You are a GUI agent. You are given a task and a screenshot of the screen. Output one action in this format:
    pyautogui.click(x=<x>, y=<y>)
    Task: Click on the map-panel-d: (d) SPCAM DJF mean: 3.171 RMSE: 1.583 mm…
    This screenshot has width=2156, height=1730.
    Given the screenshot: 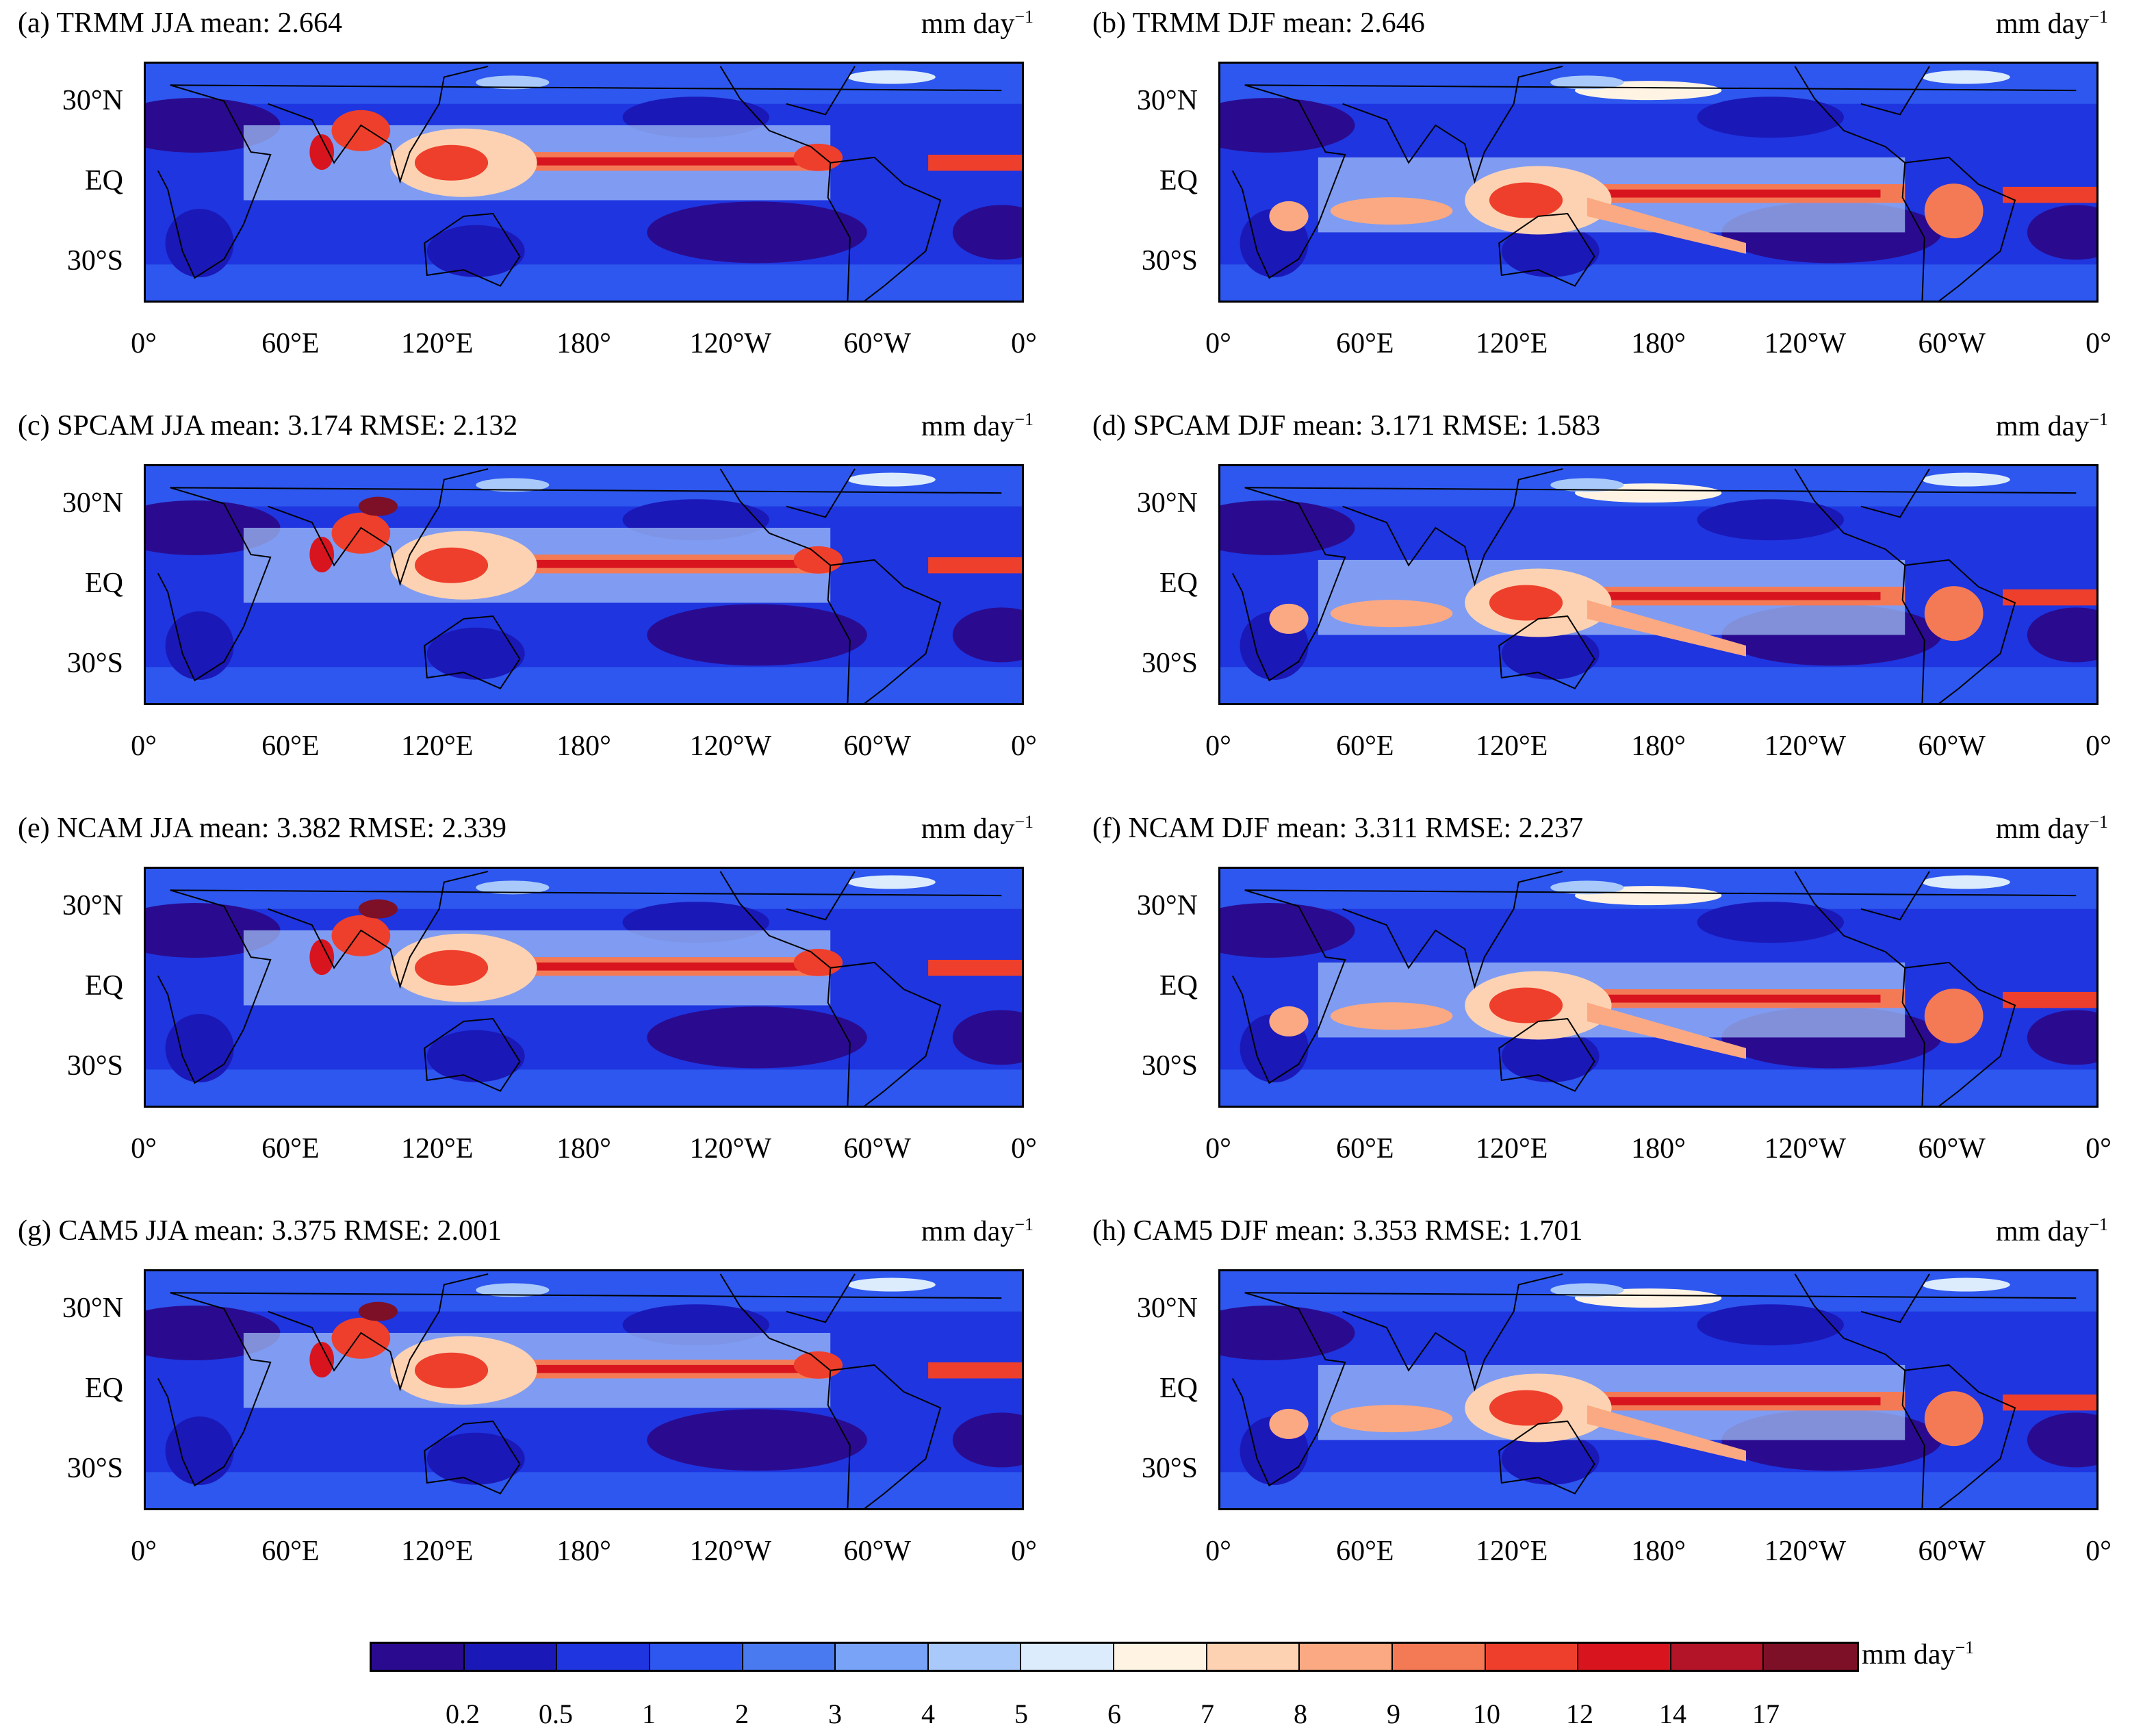 What is the action you would take?
    pyautogui.click(x=1596, y=594)
    